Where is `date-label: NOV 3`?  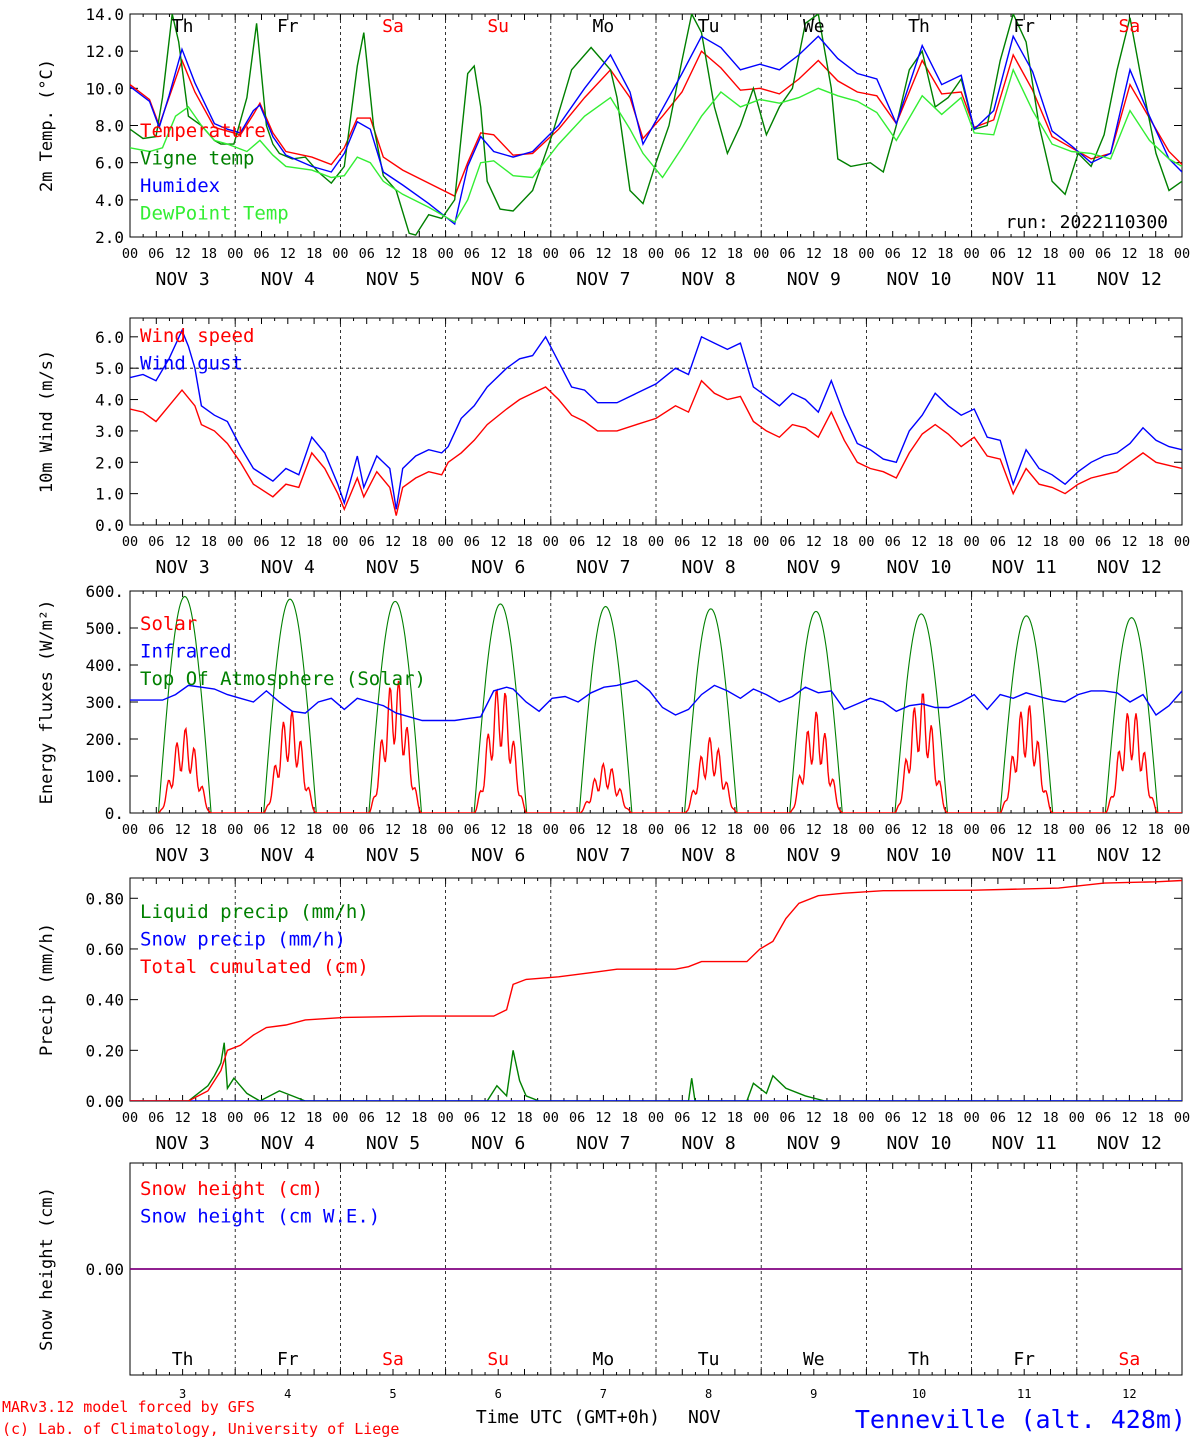
date-label: NOV 3 is located at coordinates (183, 1143).